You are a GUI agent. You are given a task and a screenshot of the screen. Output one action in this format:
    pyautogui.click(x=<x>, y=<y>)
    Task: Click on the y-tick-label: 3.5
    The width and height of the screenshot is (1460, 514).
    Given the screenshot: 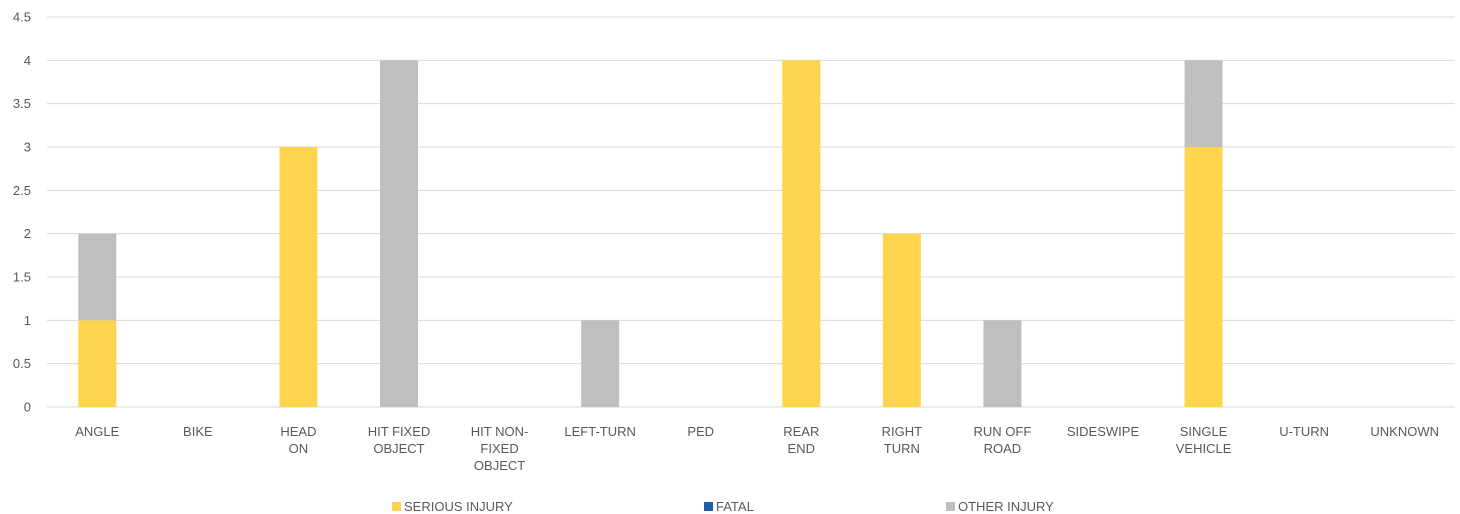 What is the action you would take?
    pyautogui.click(x=22, y=103)
    